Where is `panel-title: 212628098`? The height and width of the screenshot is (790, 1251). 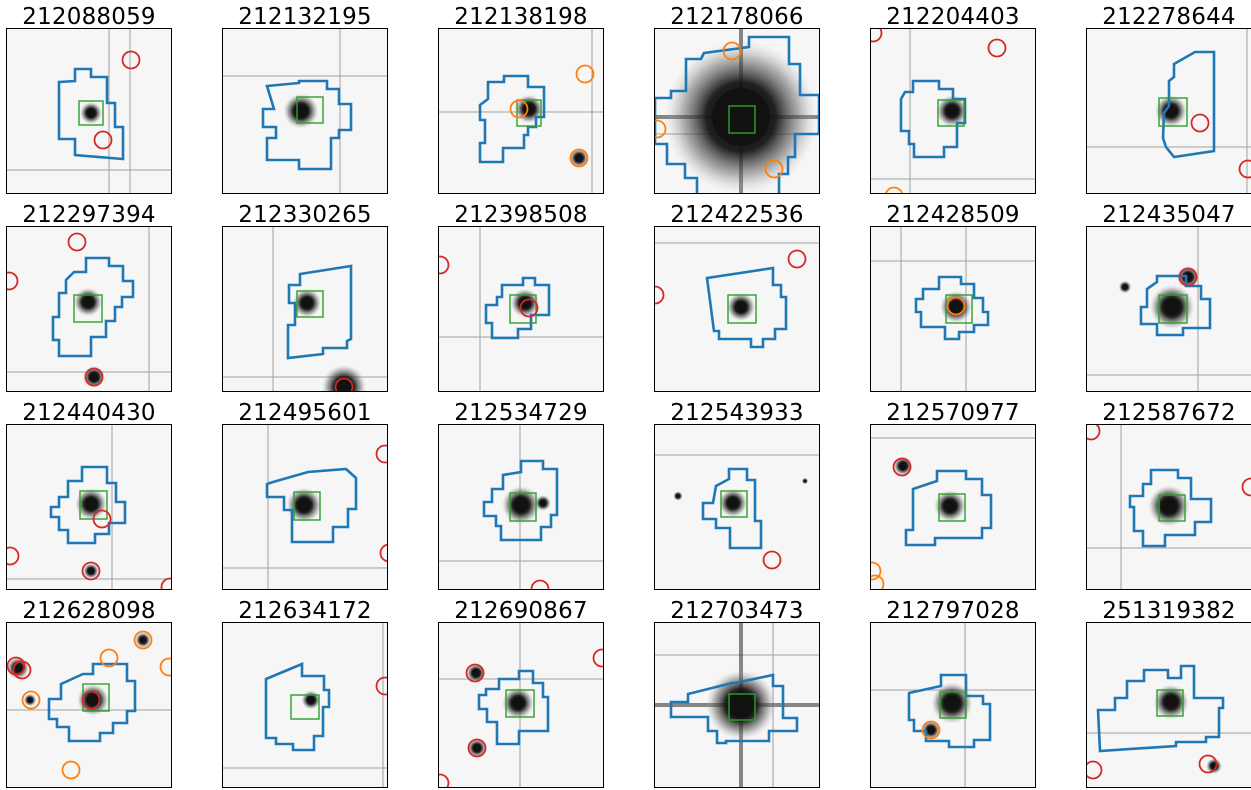
panel-title: 212628098 is located at coordinates (89, 611).